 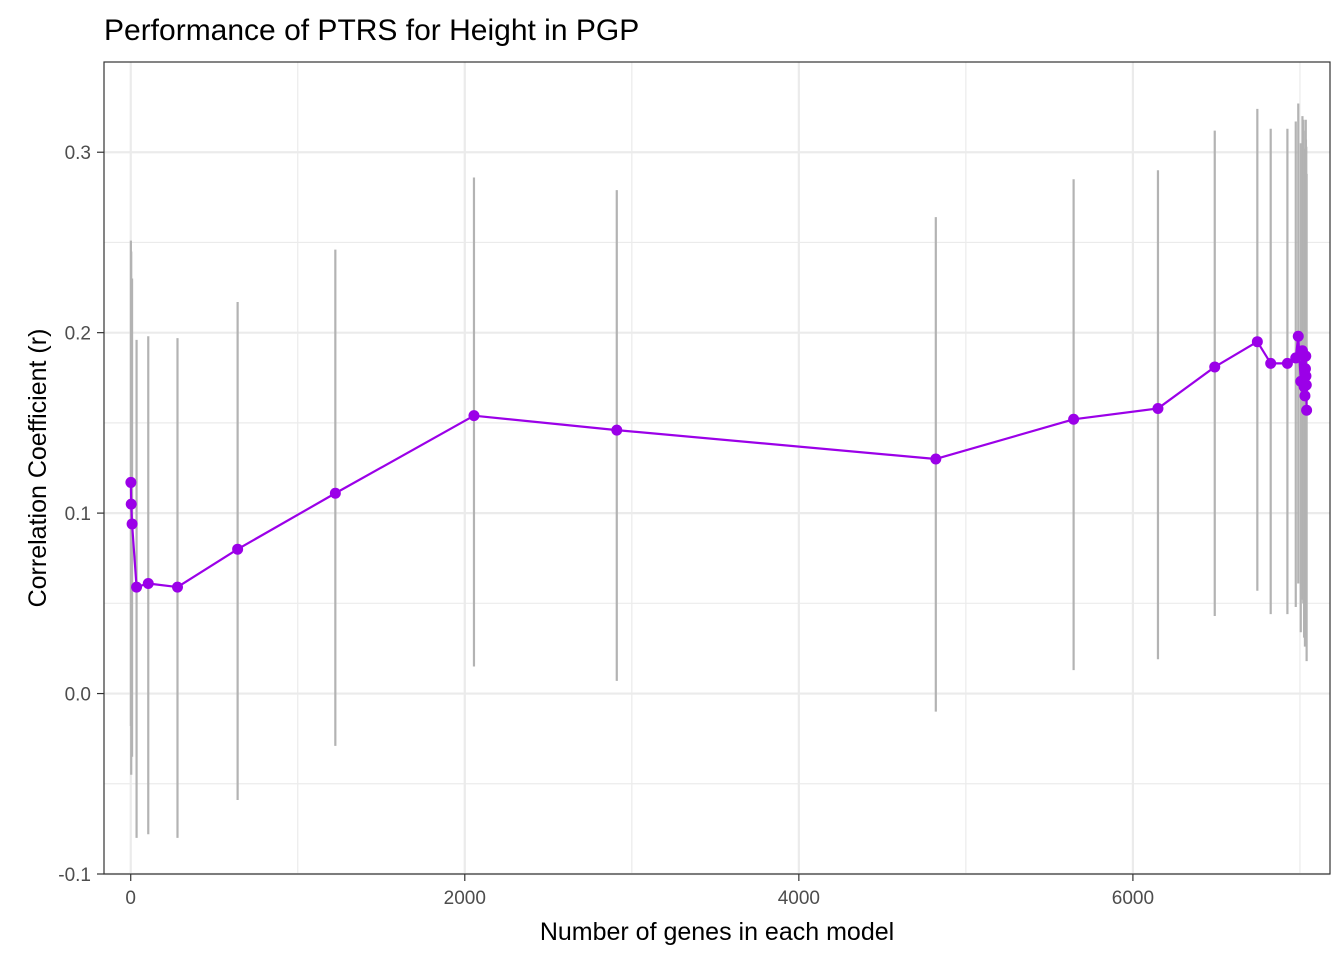 I want to click on chart-title: Performance of PTRS for Height in PGP, so click(x=371, y=30).